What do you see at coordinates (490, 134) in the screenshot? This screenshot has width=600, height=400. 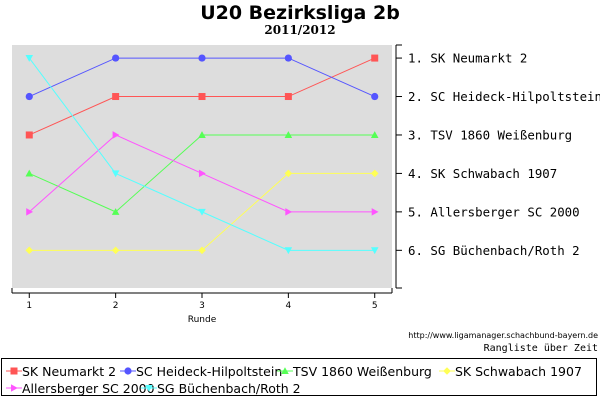 I see `right-tick-label: 3. TSV 1860 Weißenburg` at bounding box center [490, 134].